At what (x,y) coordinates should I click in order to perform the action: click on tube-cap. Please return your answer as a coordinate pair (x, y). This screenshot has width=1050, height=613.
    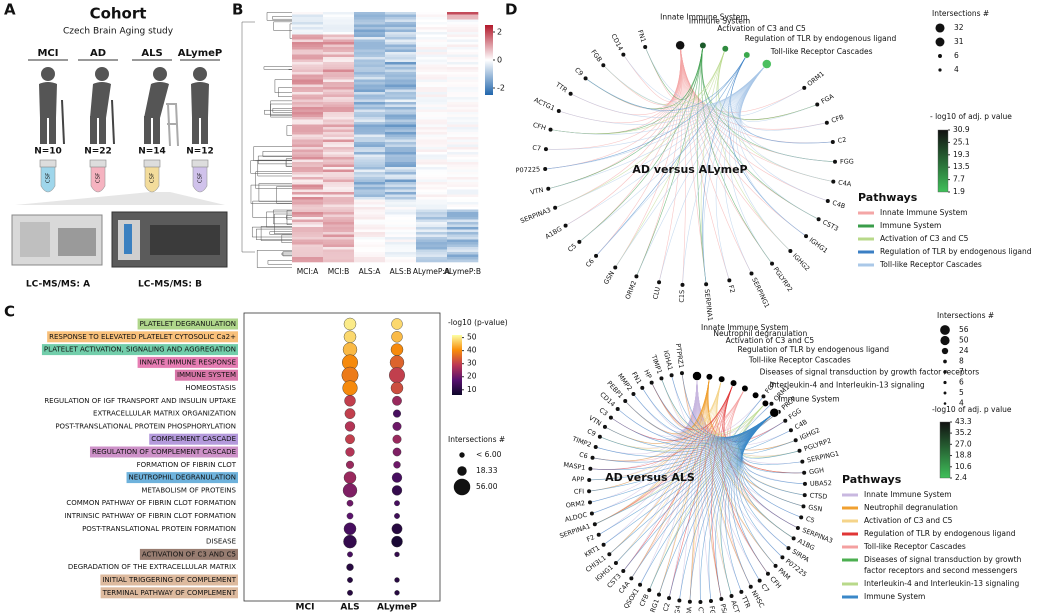
    Looking at the image, I should click on (48, 163).